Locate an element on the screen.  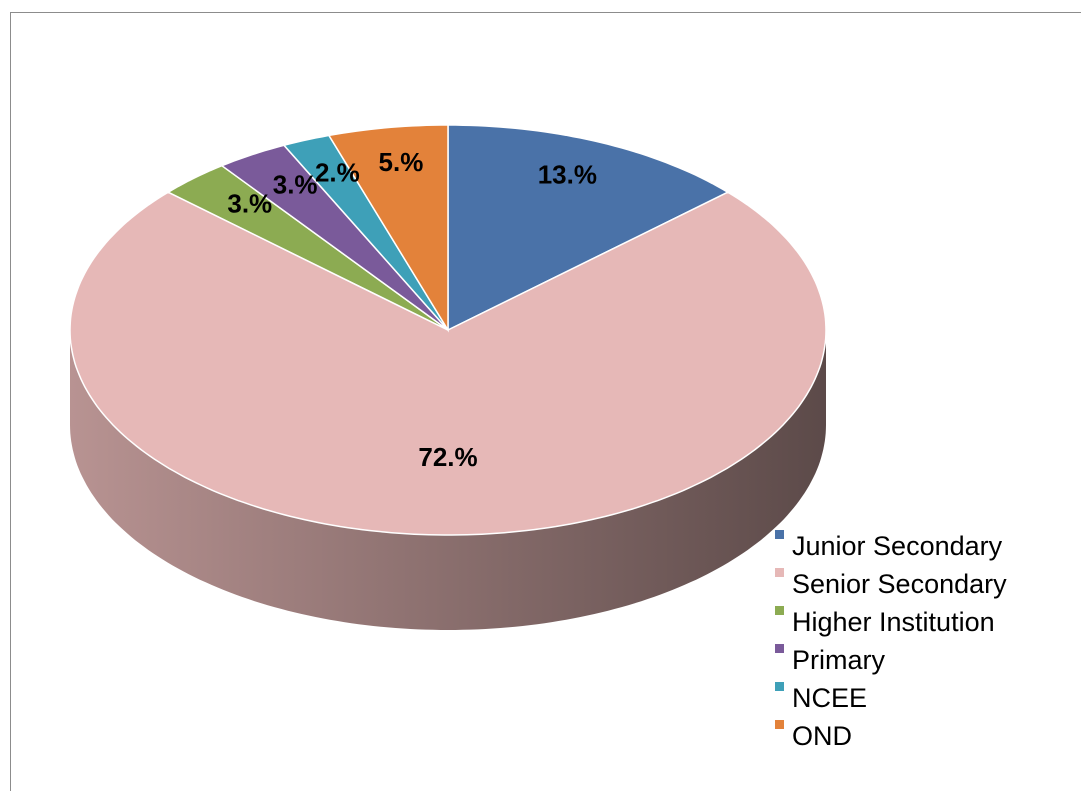
legend-label: Junior Secondary is located at coordinates (897, 546).